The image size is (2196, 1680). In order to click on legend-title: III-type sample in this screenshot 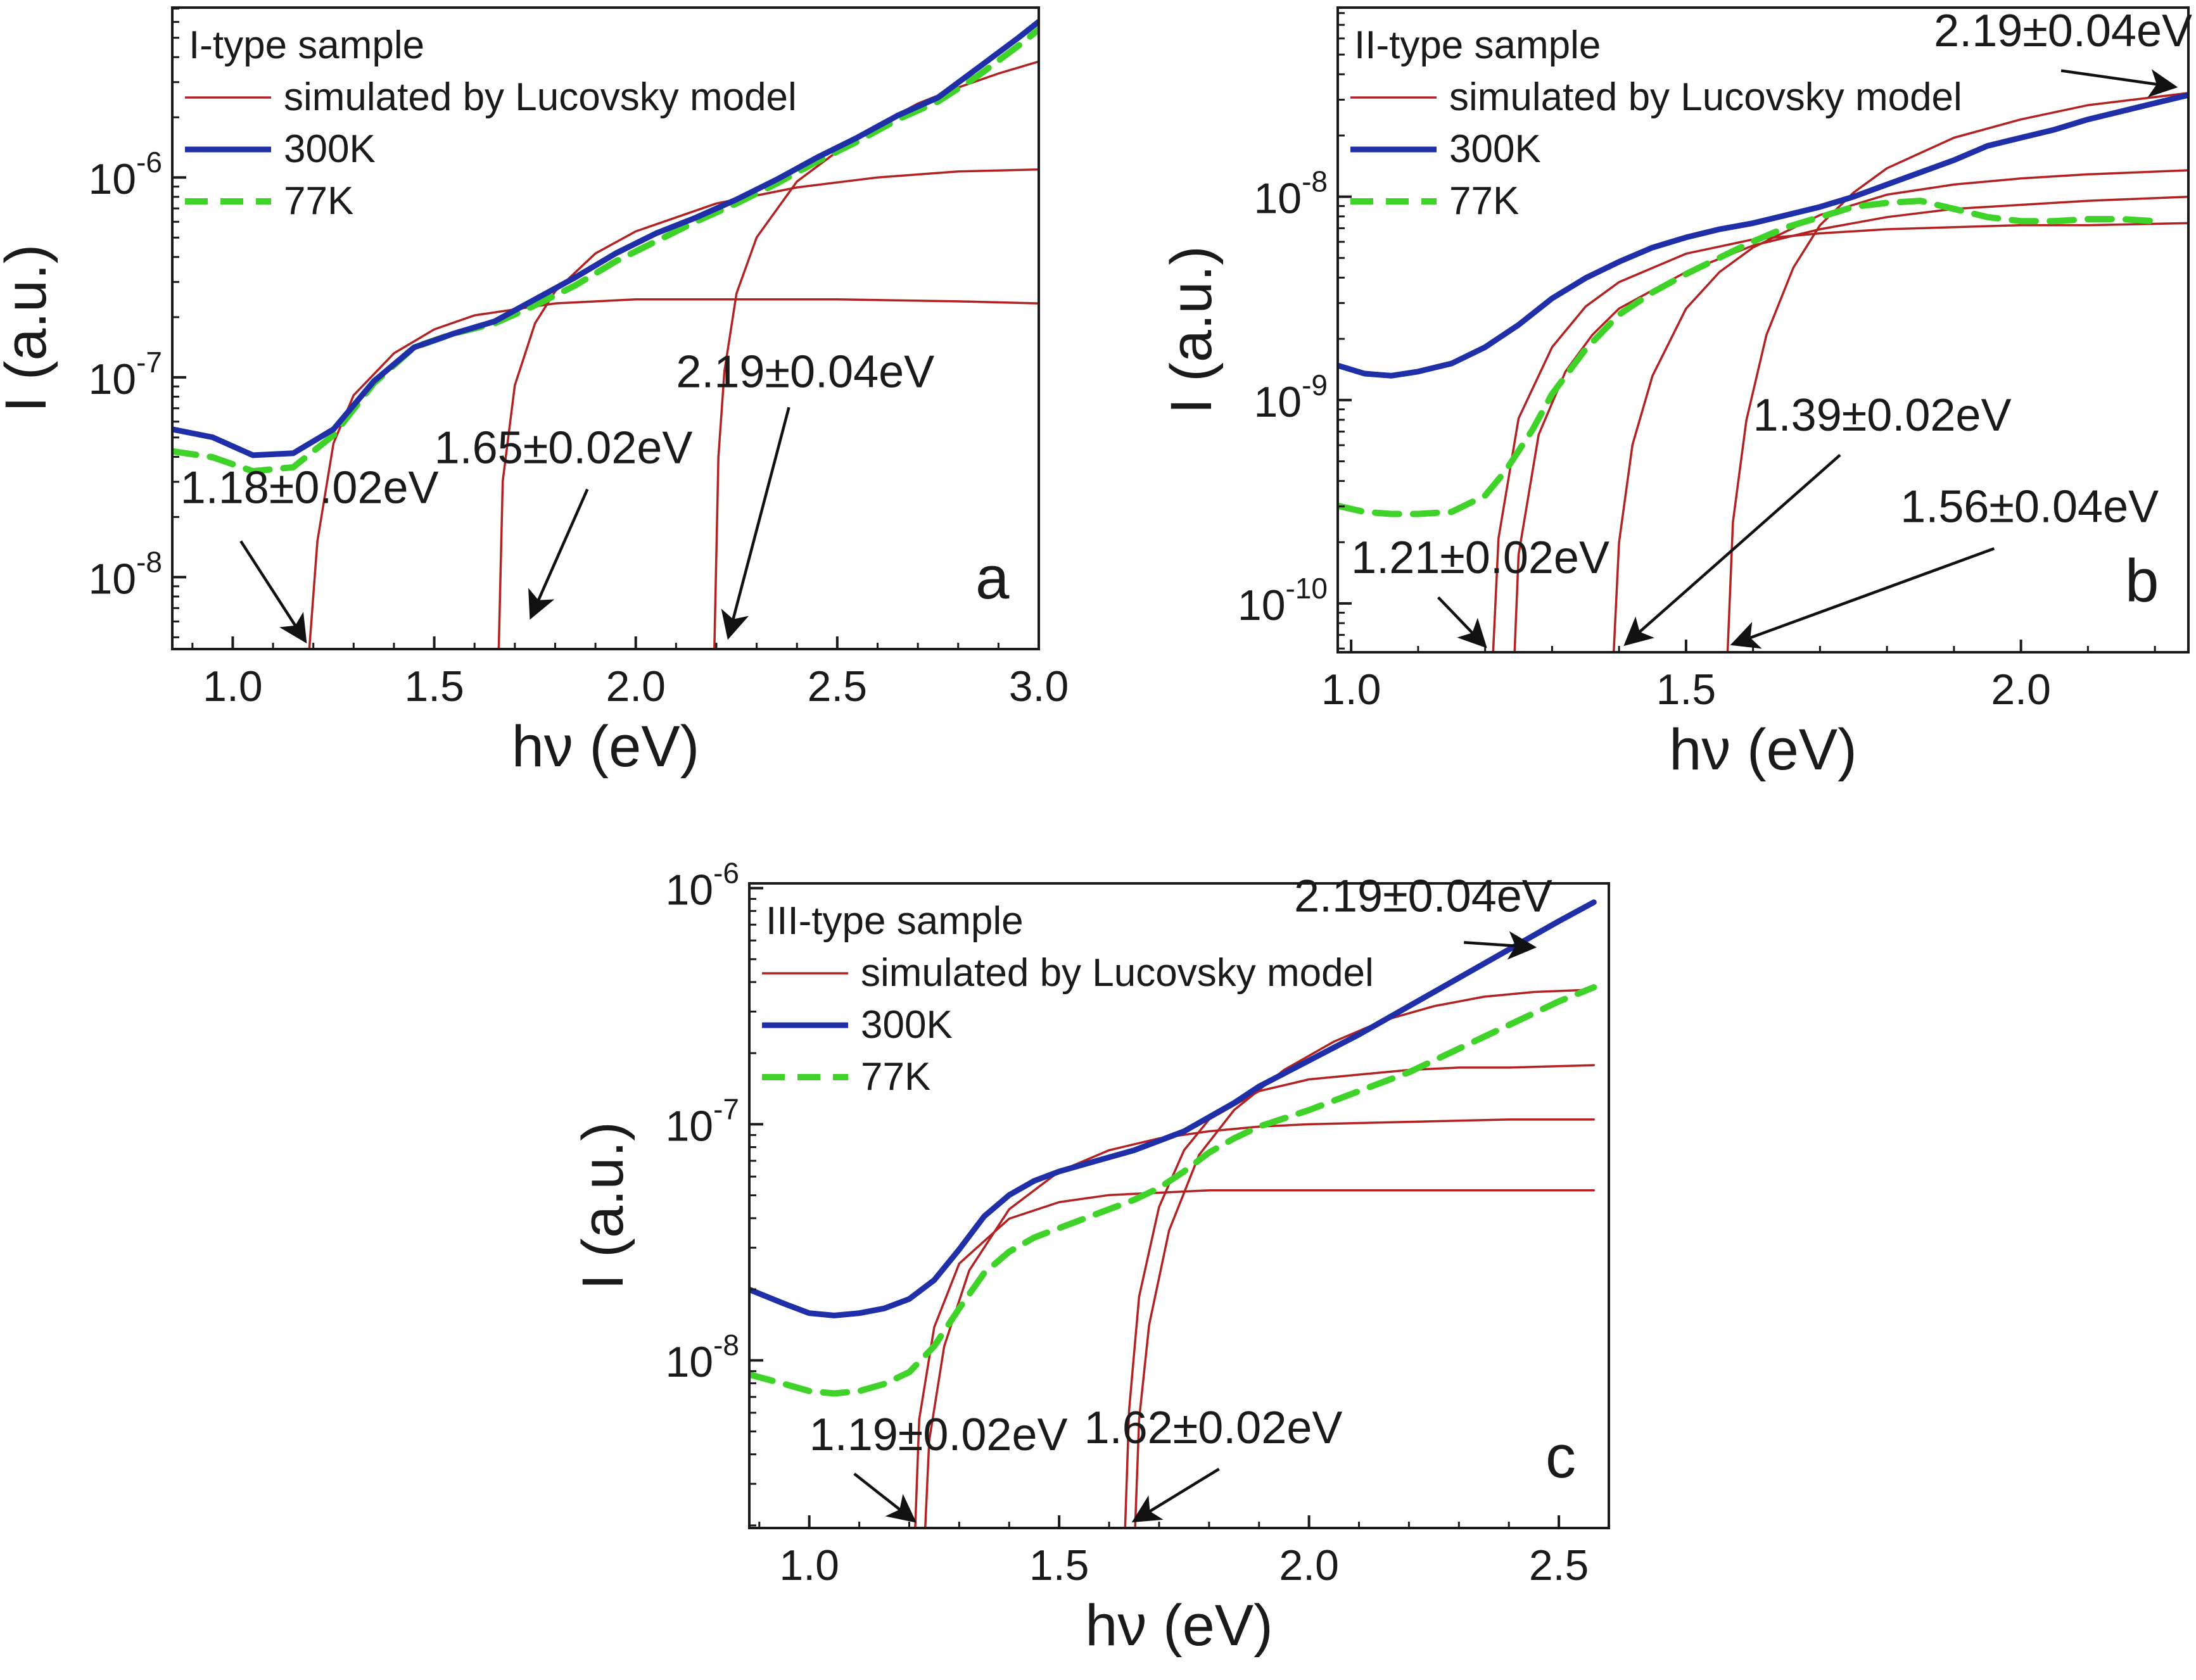, I will do `click(895, 921)`.